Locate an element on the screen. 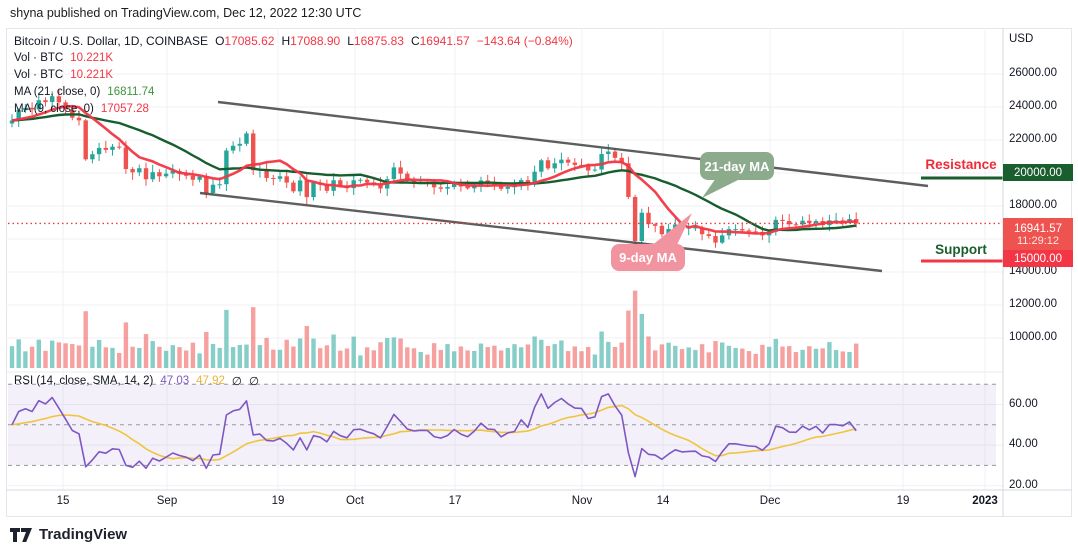  volume-value-2: 10.221K is located at coordinates (92, 75).